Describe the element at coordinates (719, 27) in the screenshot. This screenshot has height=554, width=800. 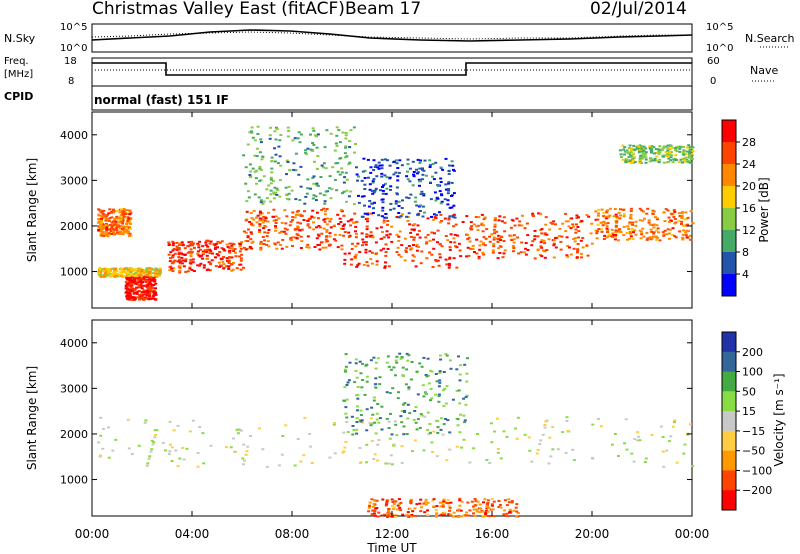
I see `nsearch-tick-top: 10^5` at that location.